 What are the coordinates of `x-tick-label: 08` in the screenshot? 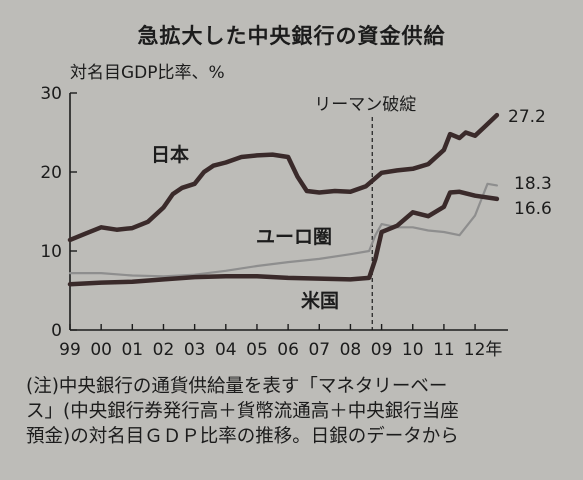 It's located at (351, 350).